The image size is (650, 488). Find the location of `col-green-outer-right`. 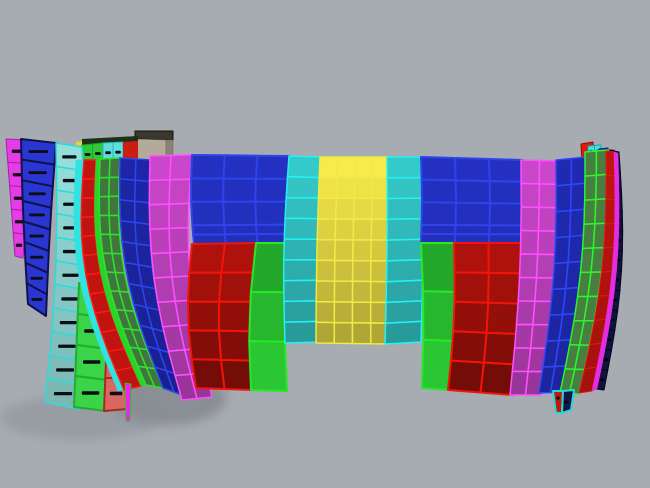

col-green-outer-right is located at coordinates (584, 272).